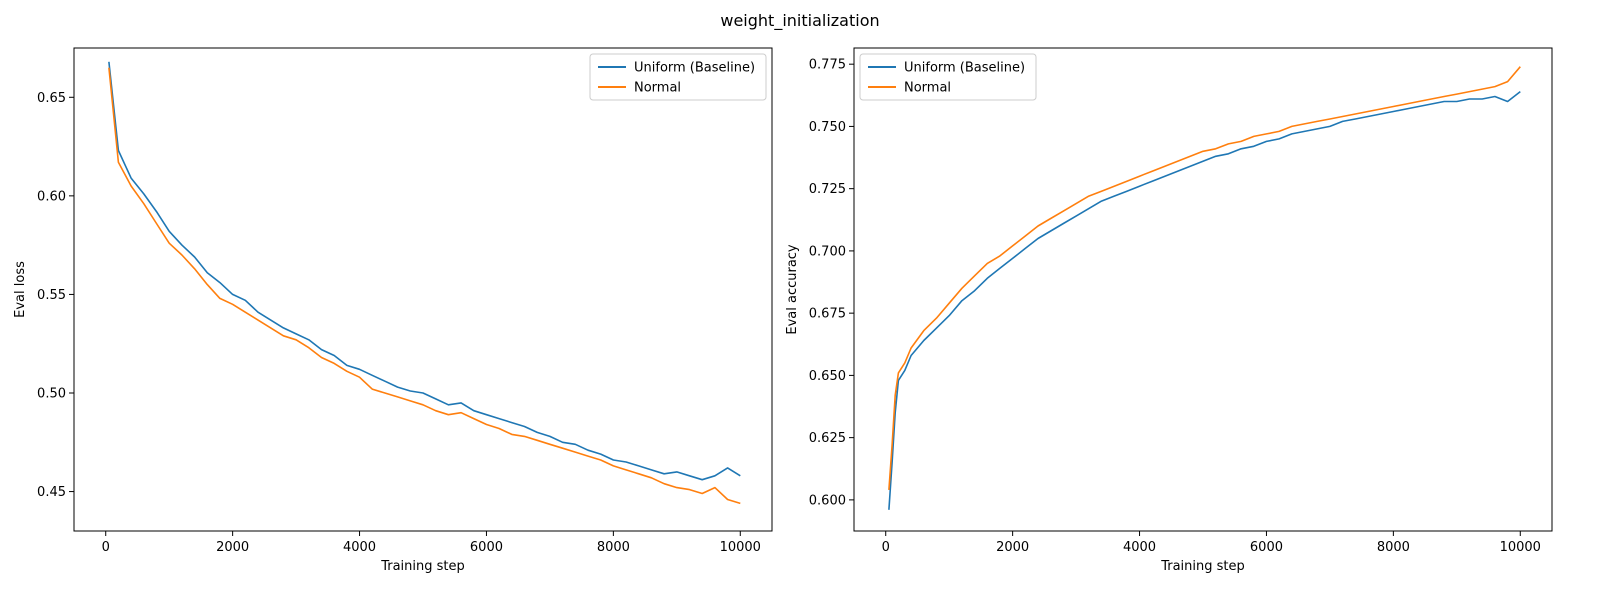 The height and width of the screenshot is (600, 1600). Describe the element at coordinates (827, 500) in the screenshot. I see `y-tick-label: 0.600` at that location.